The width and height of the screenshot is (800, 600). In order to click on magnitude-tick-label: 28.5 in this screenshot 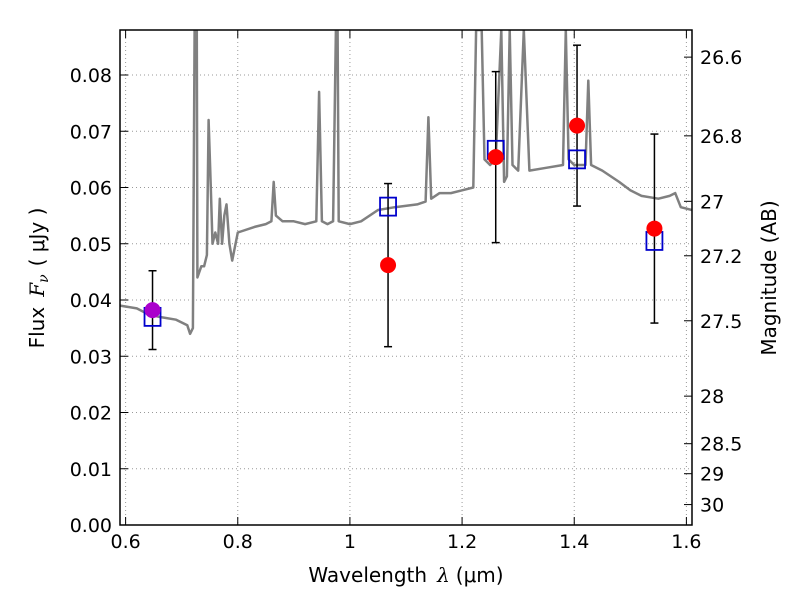, I will do `click(721, 445)`.